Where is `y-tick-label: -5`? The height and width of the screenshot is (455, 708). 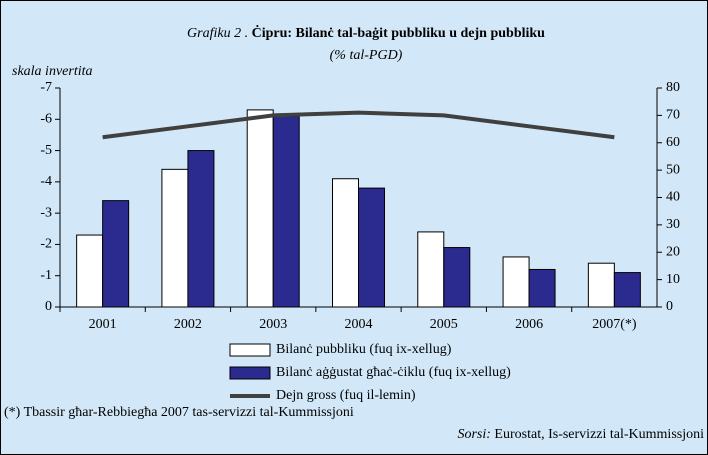
y-tick-label: -5 is located at coordinates (46, 150).